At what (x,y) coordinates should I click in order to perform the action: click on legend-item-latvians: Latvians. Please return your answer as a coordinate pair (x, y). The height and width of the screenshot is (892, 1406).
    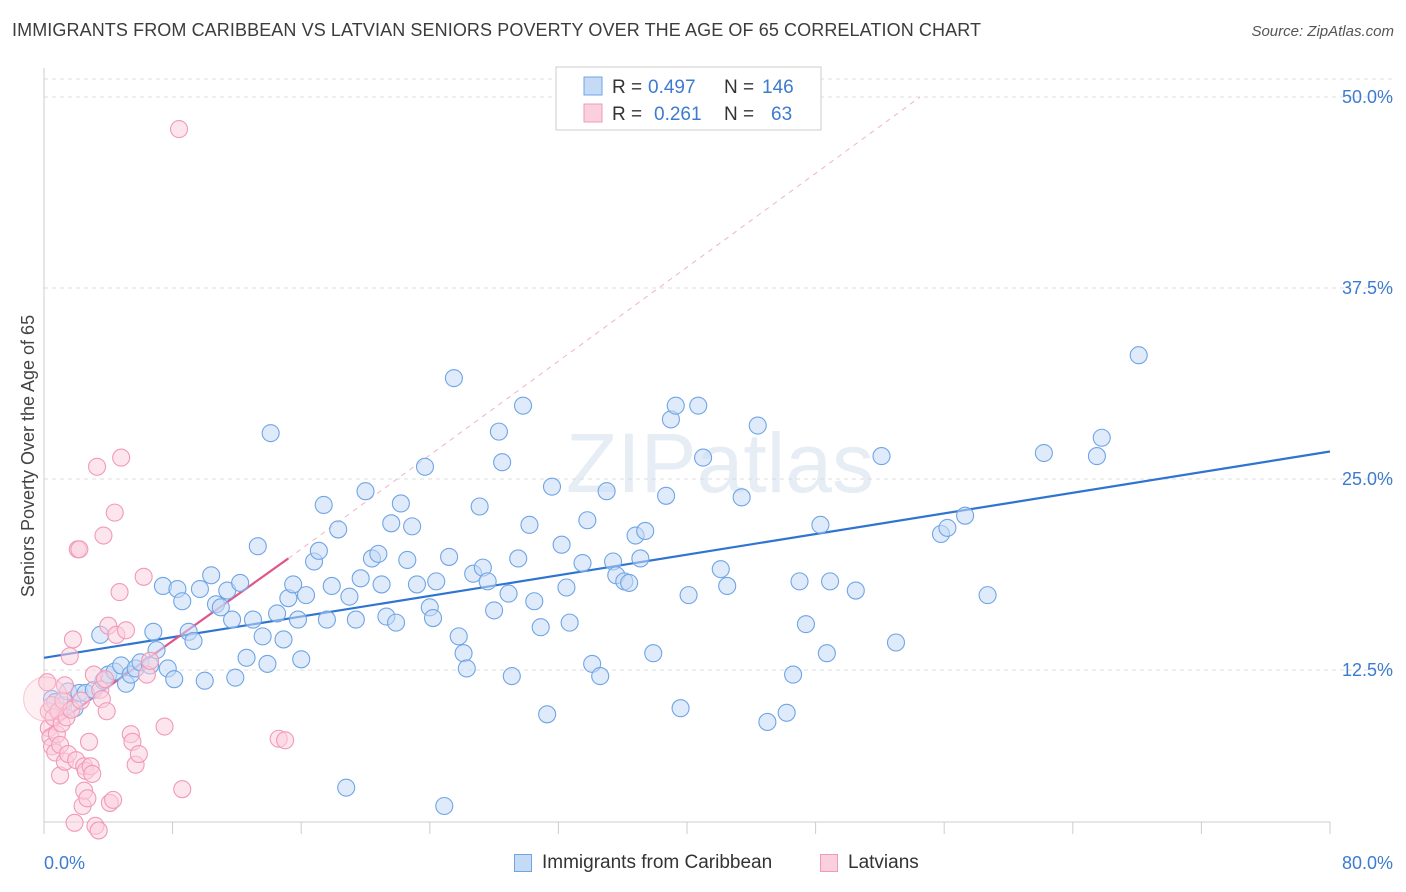
    Looking at the image, I should click on (869, 863).